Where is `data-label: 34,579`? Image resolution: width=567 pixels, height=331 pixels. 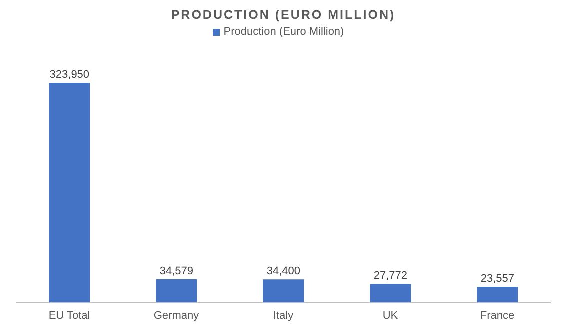 data-label: 34,579 is located at coordinates (177, 272).